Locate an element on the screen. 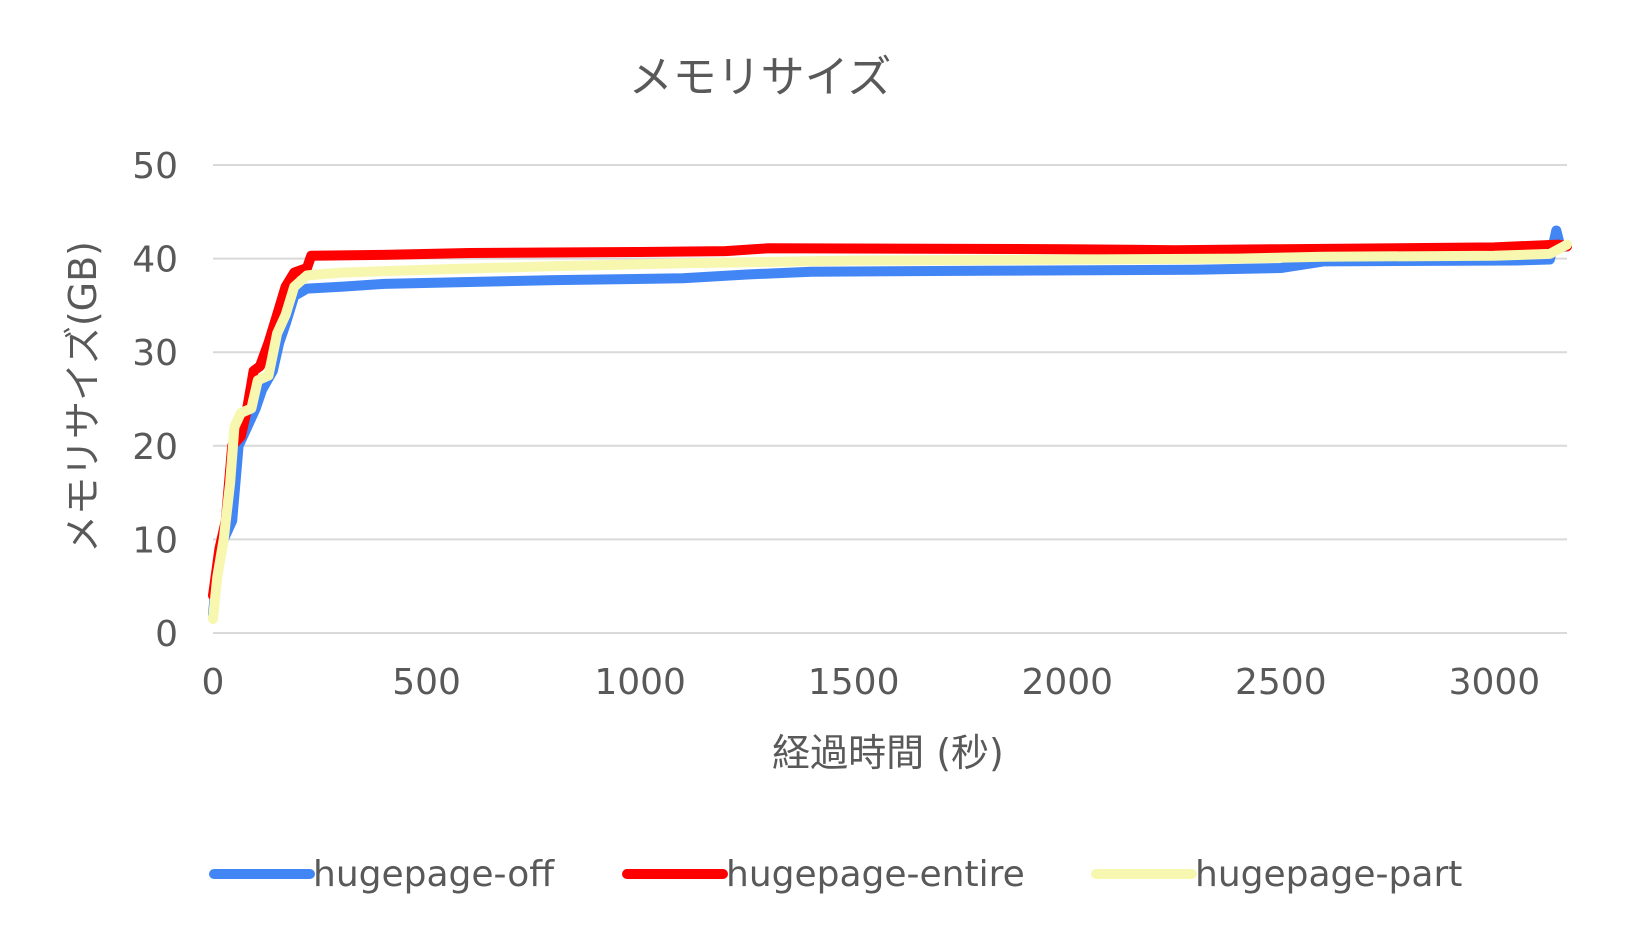 The height and width of the screenshot is (930, 1650). x-tick-label: 1000 is located at coordinates (640, 682).